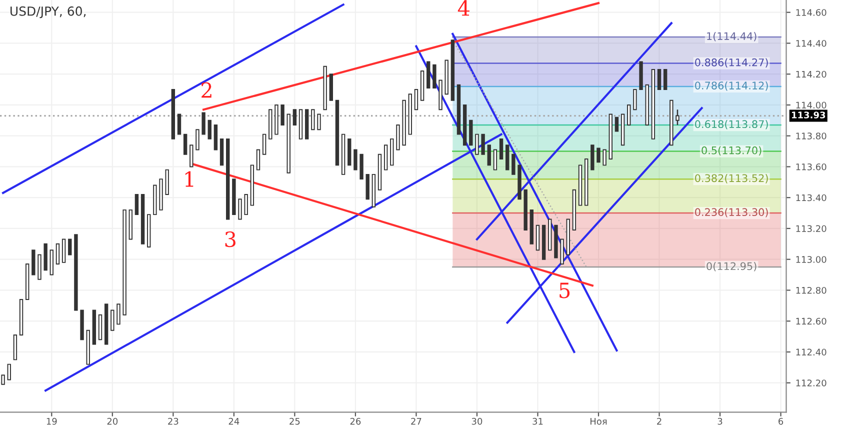  I want to click on x-tick-label: 6, so click(781, 421).